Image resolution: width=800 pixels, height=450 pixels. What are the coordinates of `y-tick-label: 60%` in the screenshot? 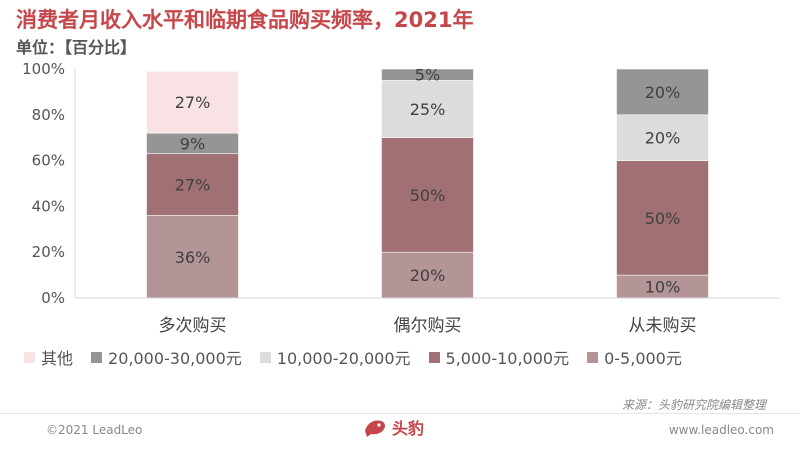 It's located at (48, 161).